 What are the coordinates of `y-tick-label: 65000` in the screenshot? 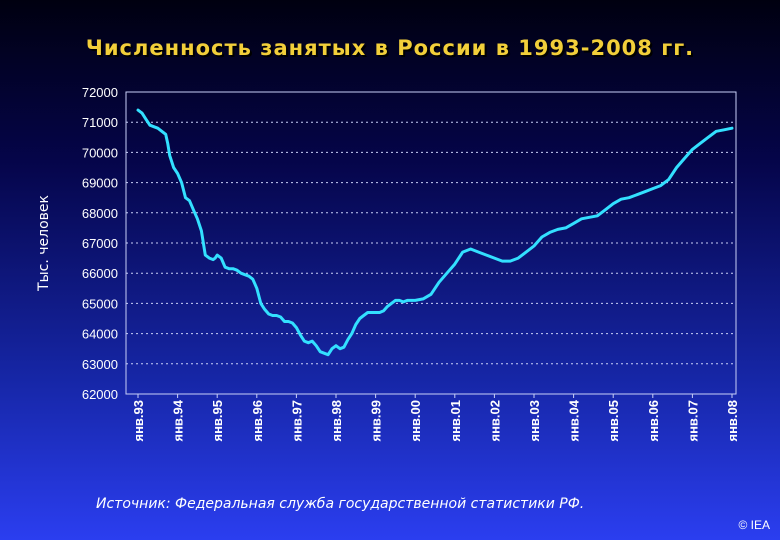 It's located at (100, 303).